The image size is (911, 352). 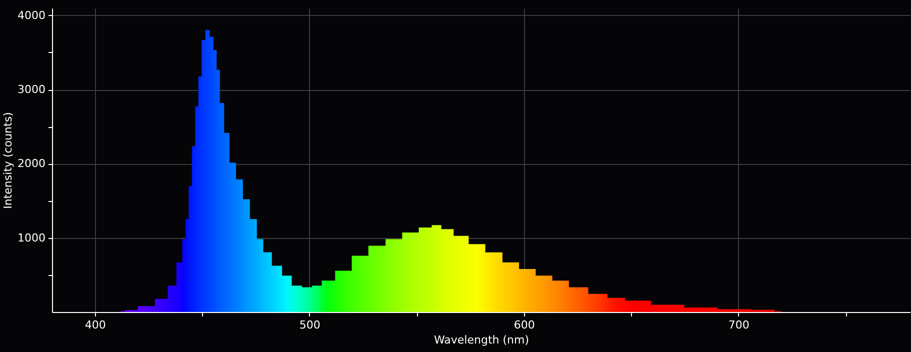 I want to click on y-tick-label: 2000, so click(x=32, y=163).